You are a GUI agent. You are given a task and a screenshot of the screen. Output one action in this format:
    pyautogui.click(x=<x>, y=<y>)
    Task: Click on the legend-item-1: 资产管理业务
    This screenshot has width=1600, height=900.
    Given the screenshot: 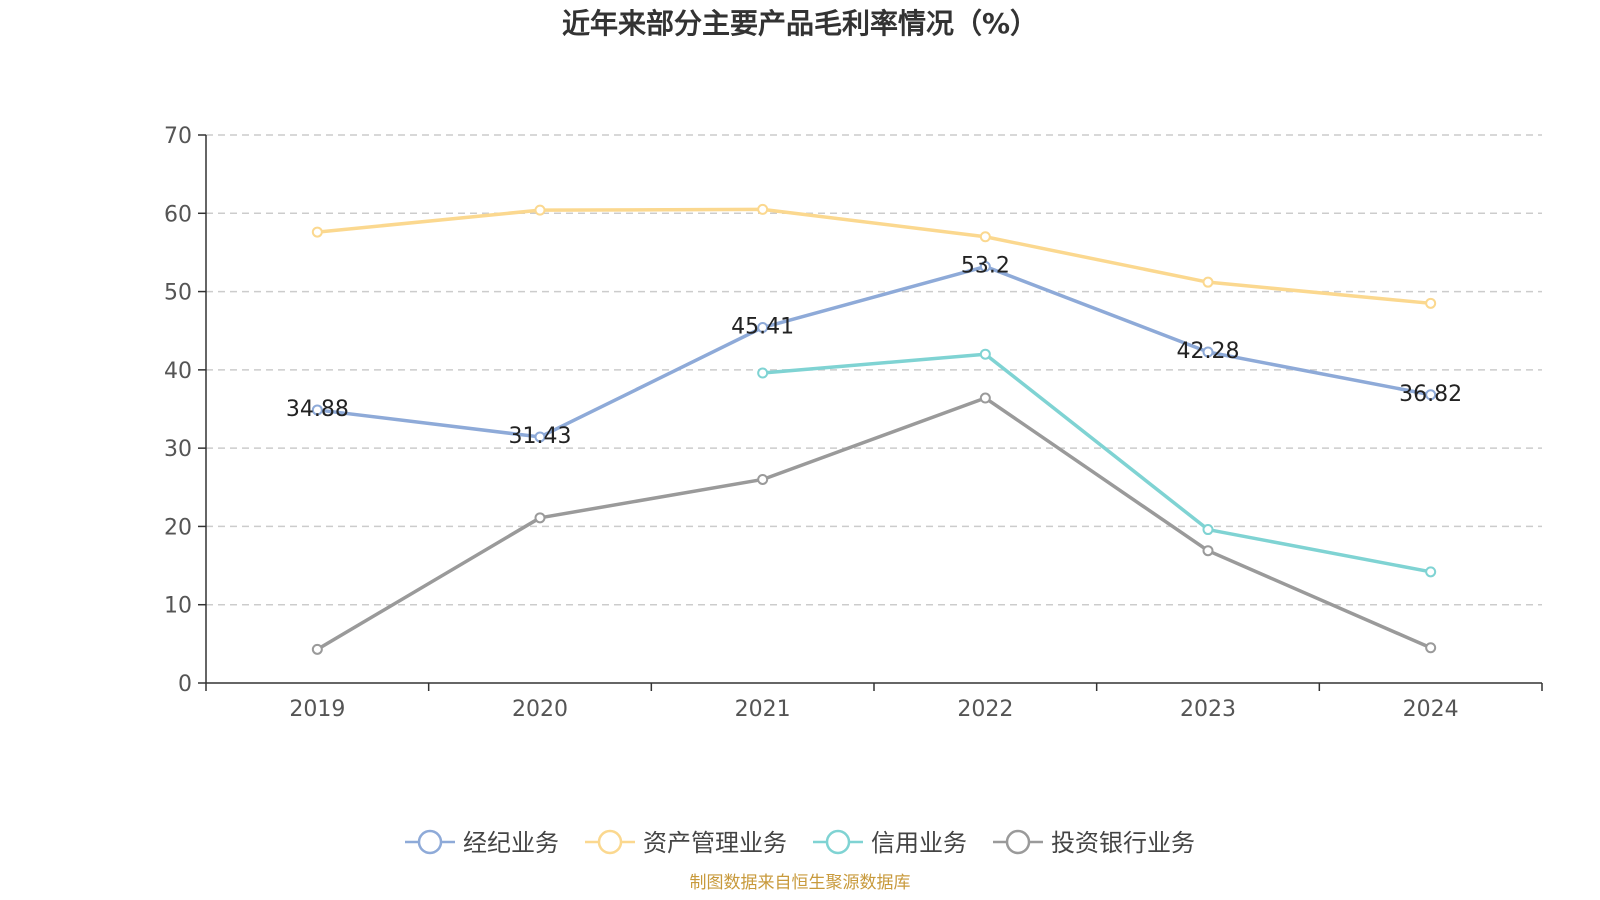 What is the action you would take?
    pyautogui.click(x=686, y=843)
    